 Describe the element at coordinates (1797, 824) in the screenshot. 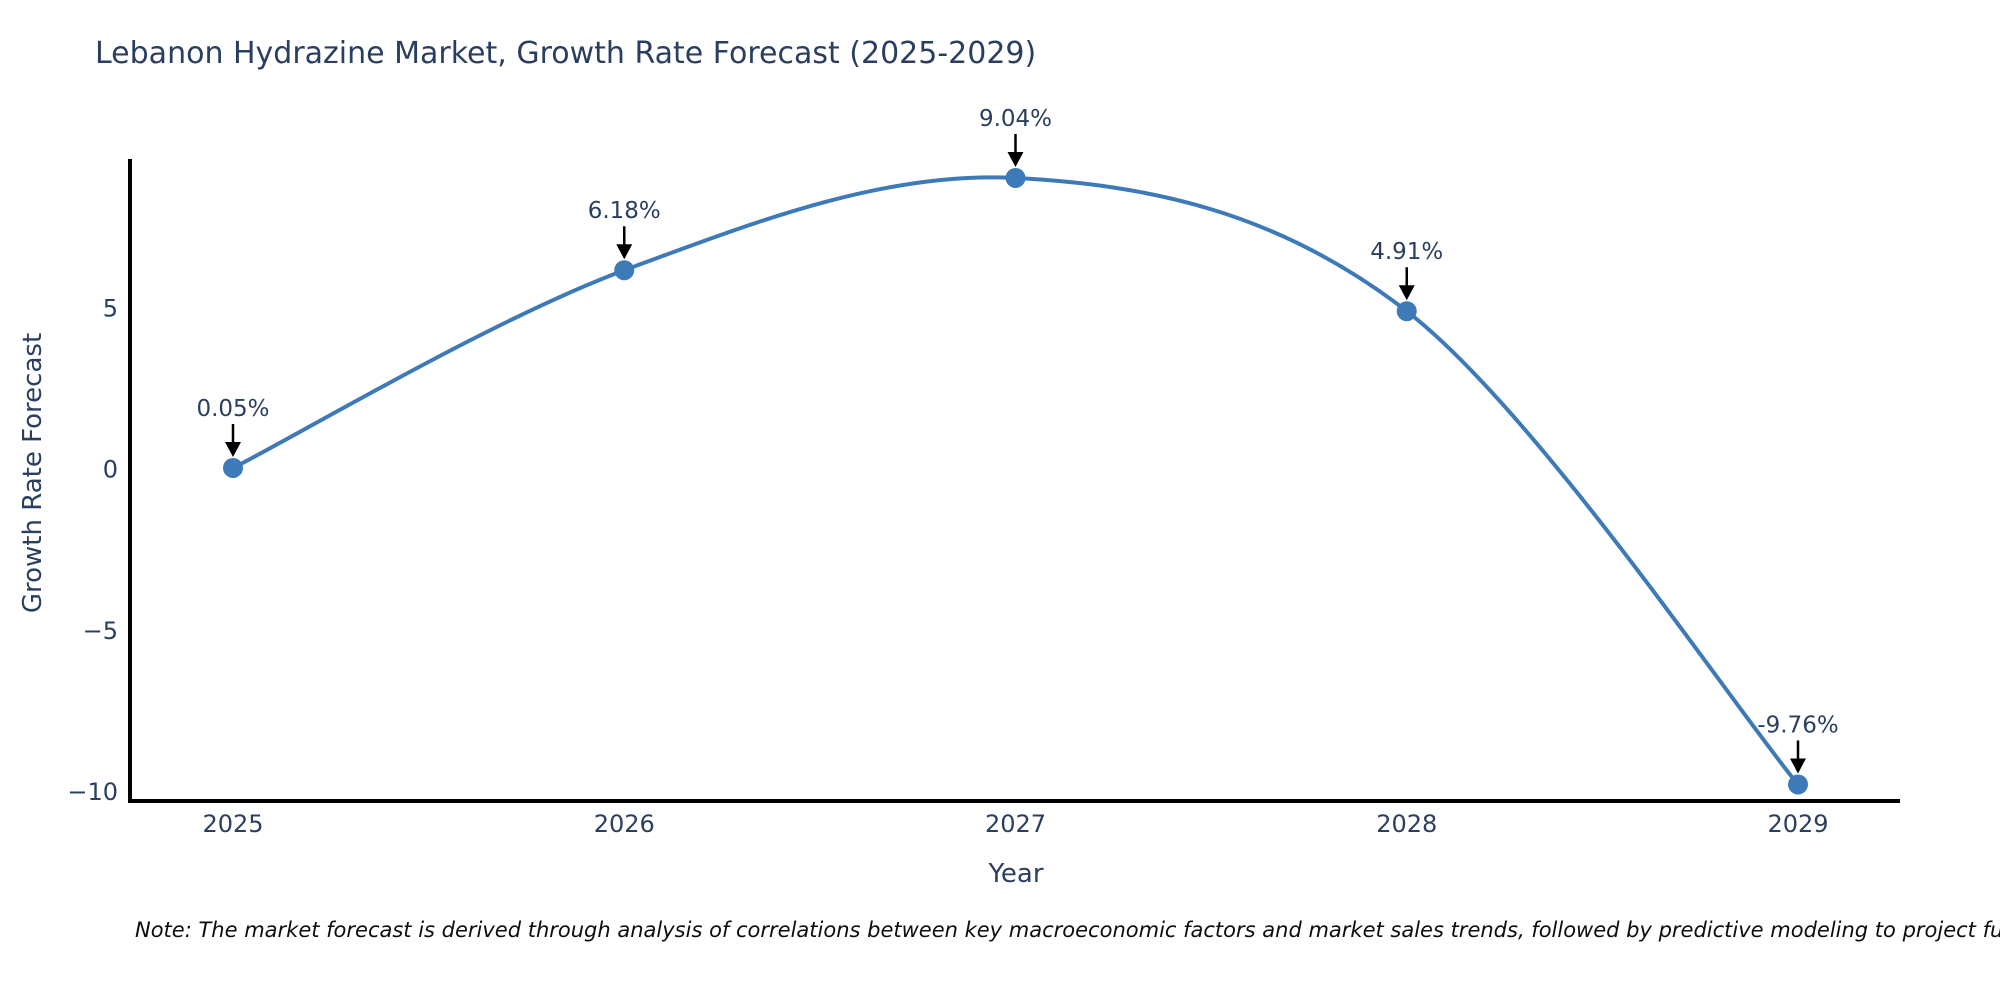

I see `x-tick-label: 2029` at that location.